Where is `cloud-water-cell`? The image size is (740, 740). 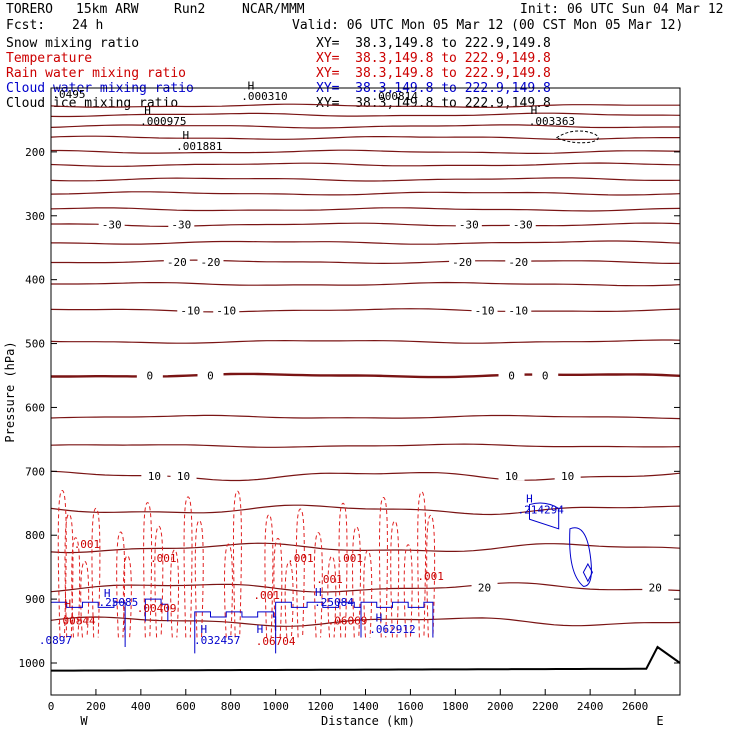 cloud-water-cell is located at coordinates (587, 572).